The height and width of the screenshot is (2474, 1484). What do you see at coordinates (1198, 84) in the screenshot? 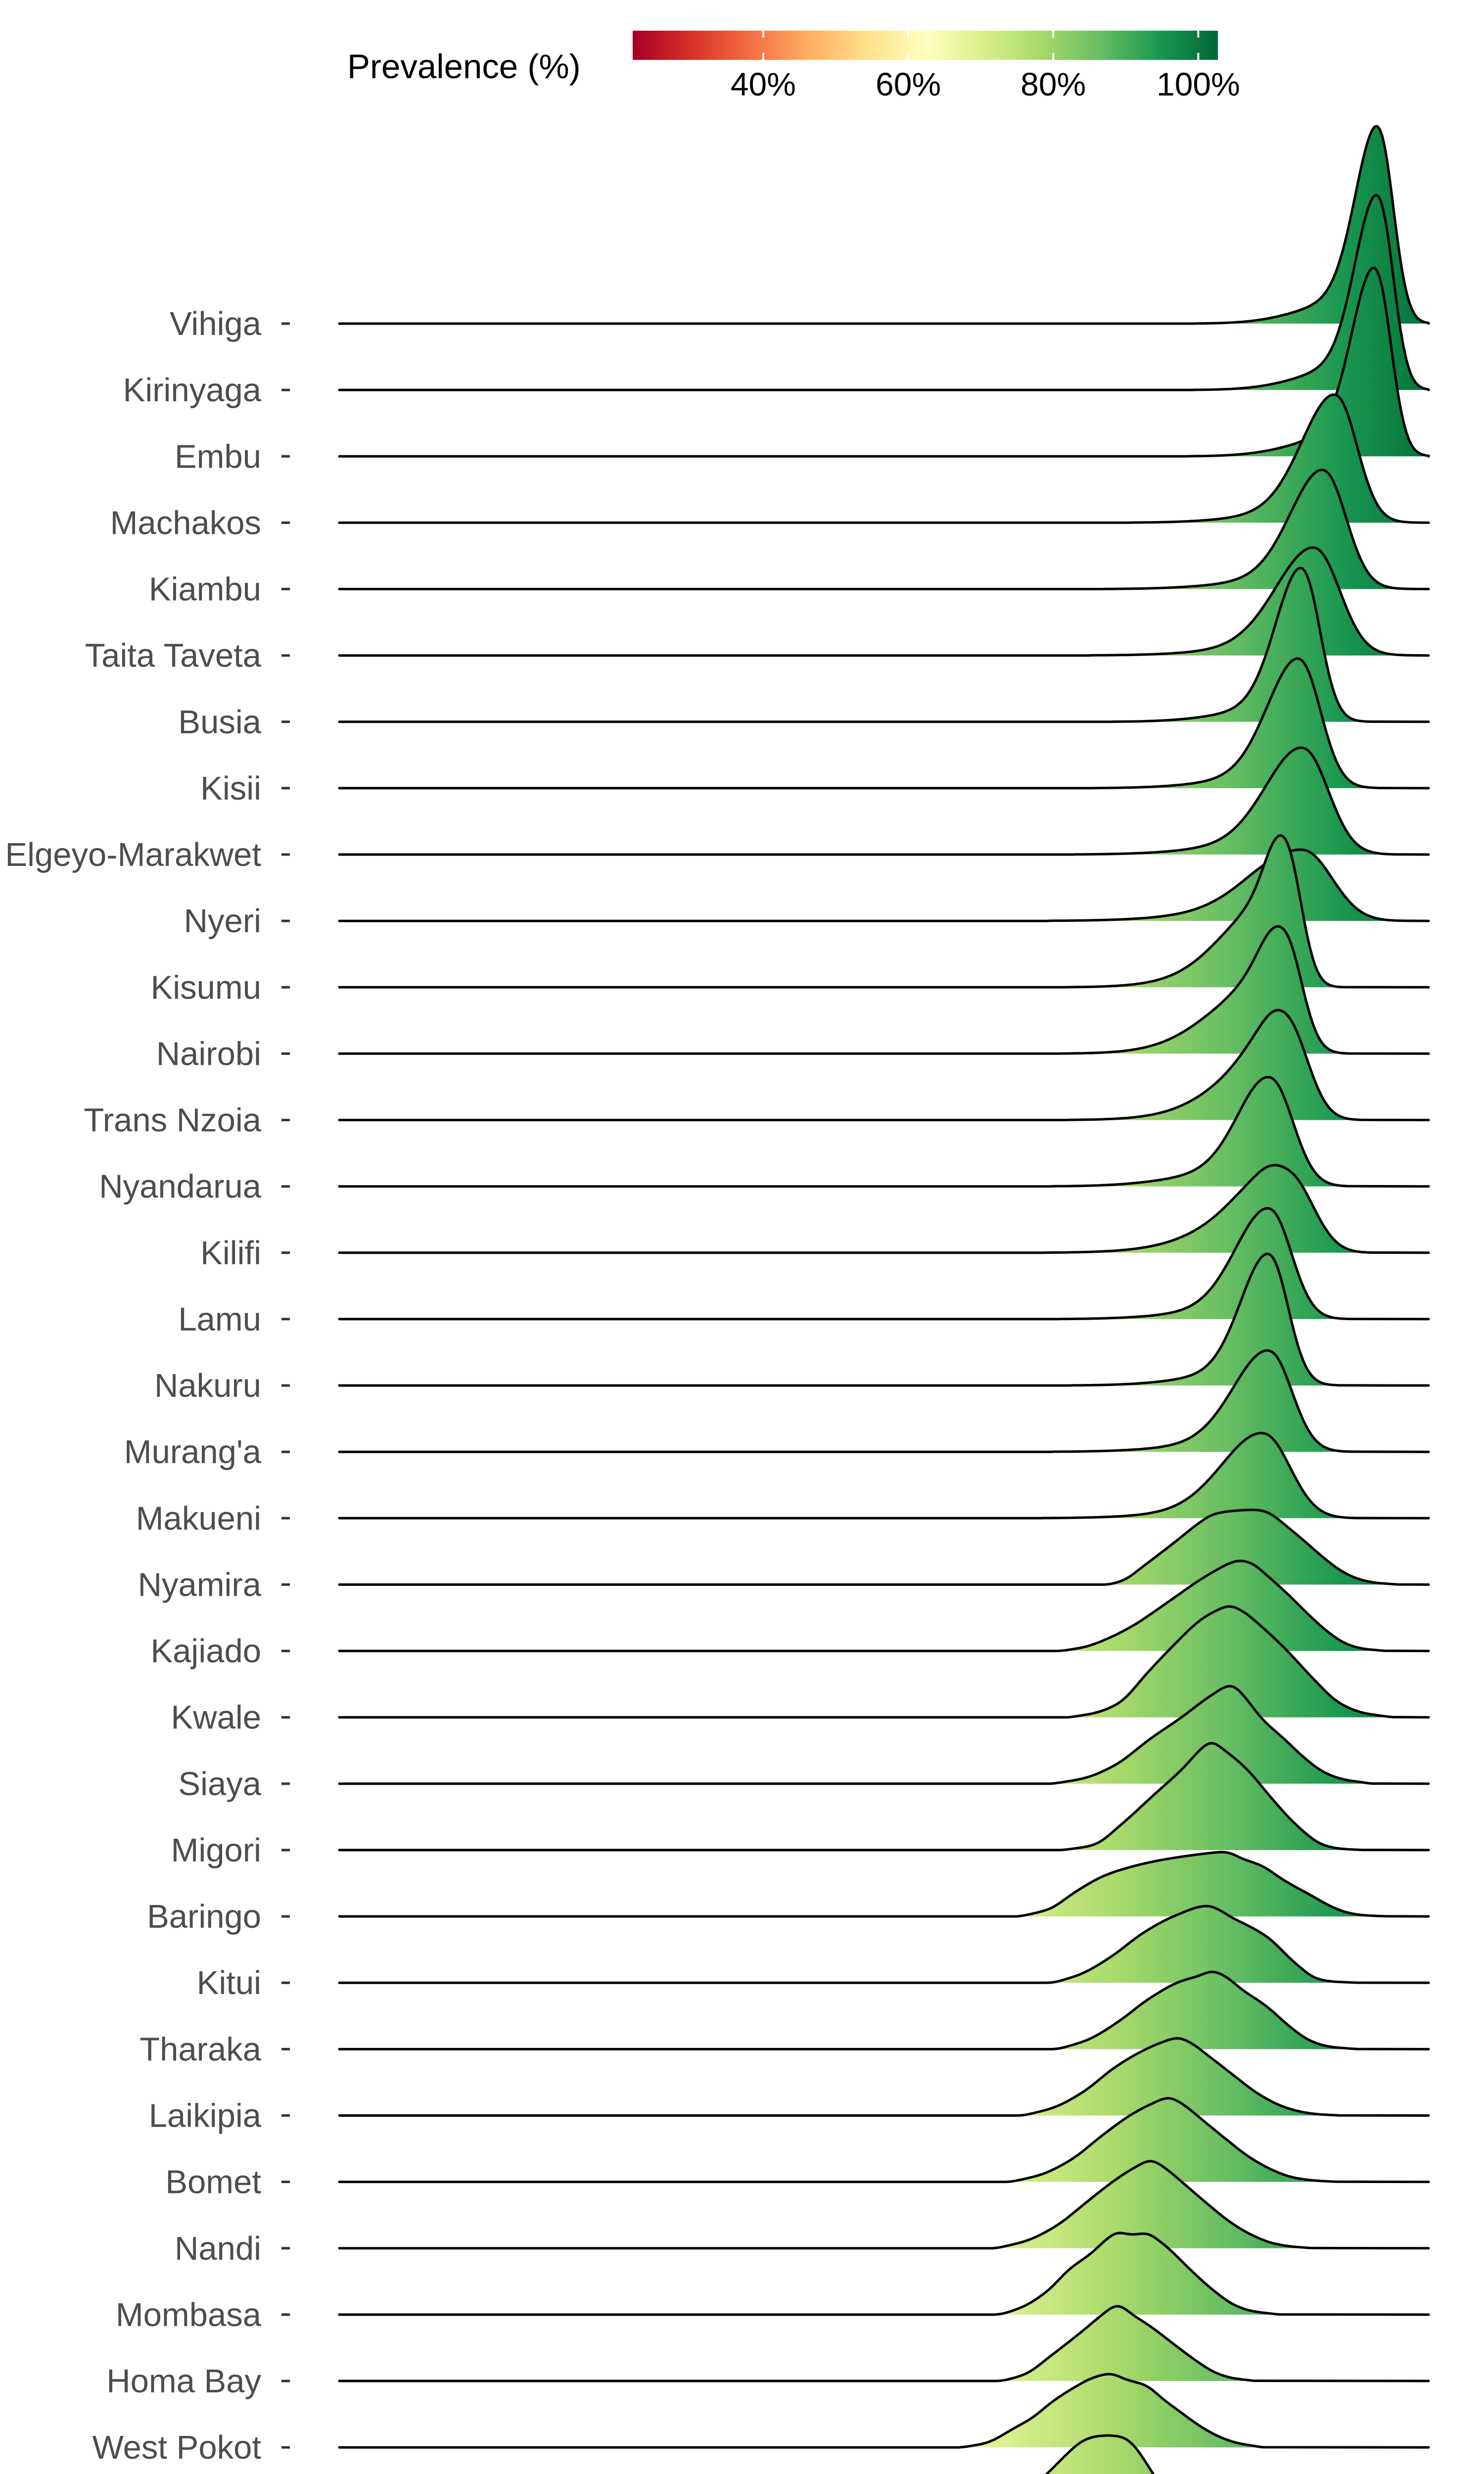
I see `svg-text: 100%` at bounding box center [1198, 84].